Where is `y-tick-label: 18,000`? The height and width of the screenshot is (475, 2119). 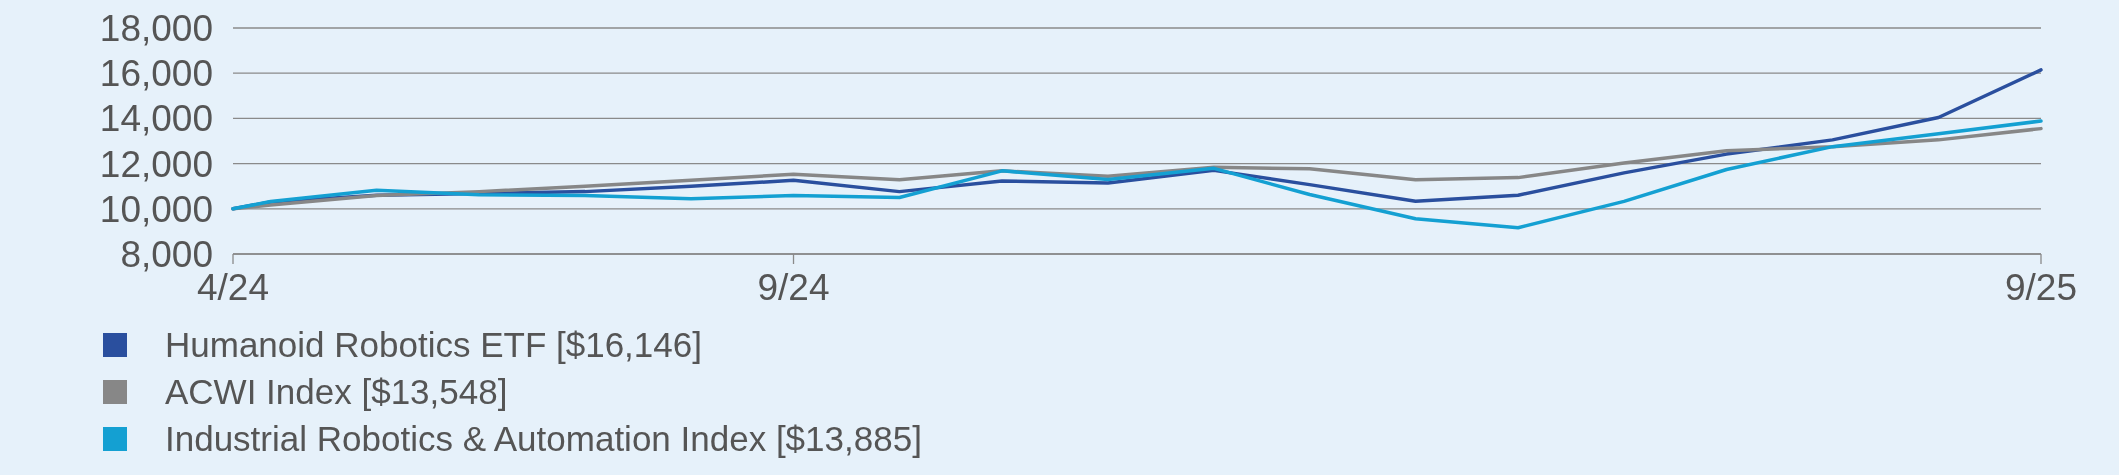
y-tick-label: 18,000 is located at coordinates (156, 28).